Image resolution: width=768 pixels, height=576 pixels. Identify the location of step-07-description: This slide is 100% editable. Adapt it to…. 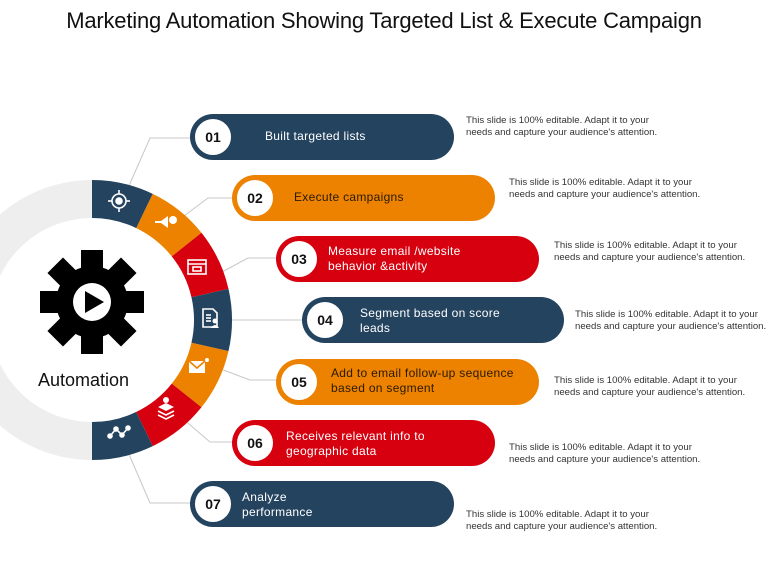
(562, 520).